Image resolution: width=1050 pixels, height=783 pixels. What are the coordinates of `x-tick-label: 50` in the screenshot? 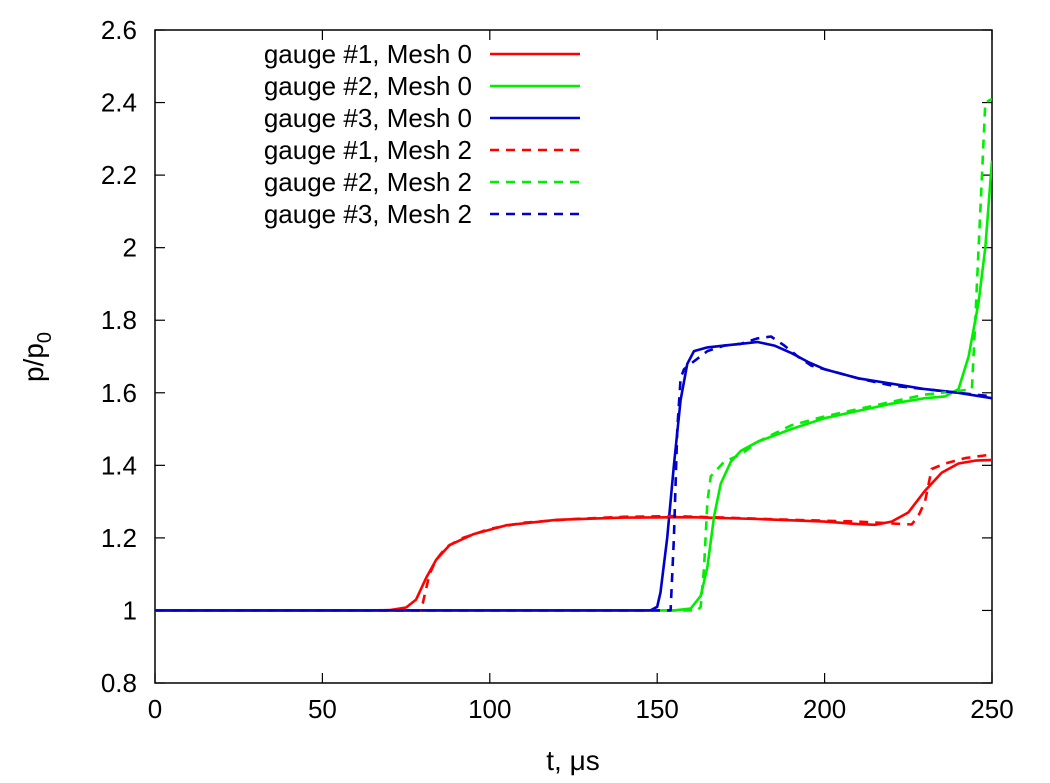 It's located at (322, 709).